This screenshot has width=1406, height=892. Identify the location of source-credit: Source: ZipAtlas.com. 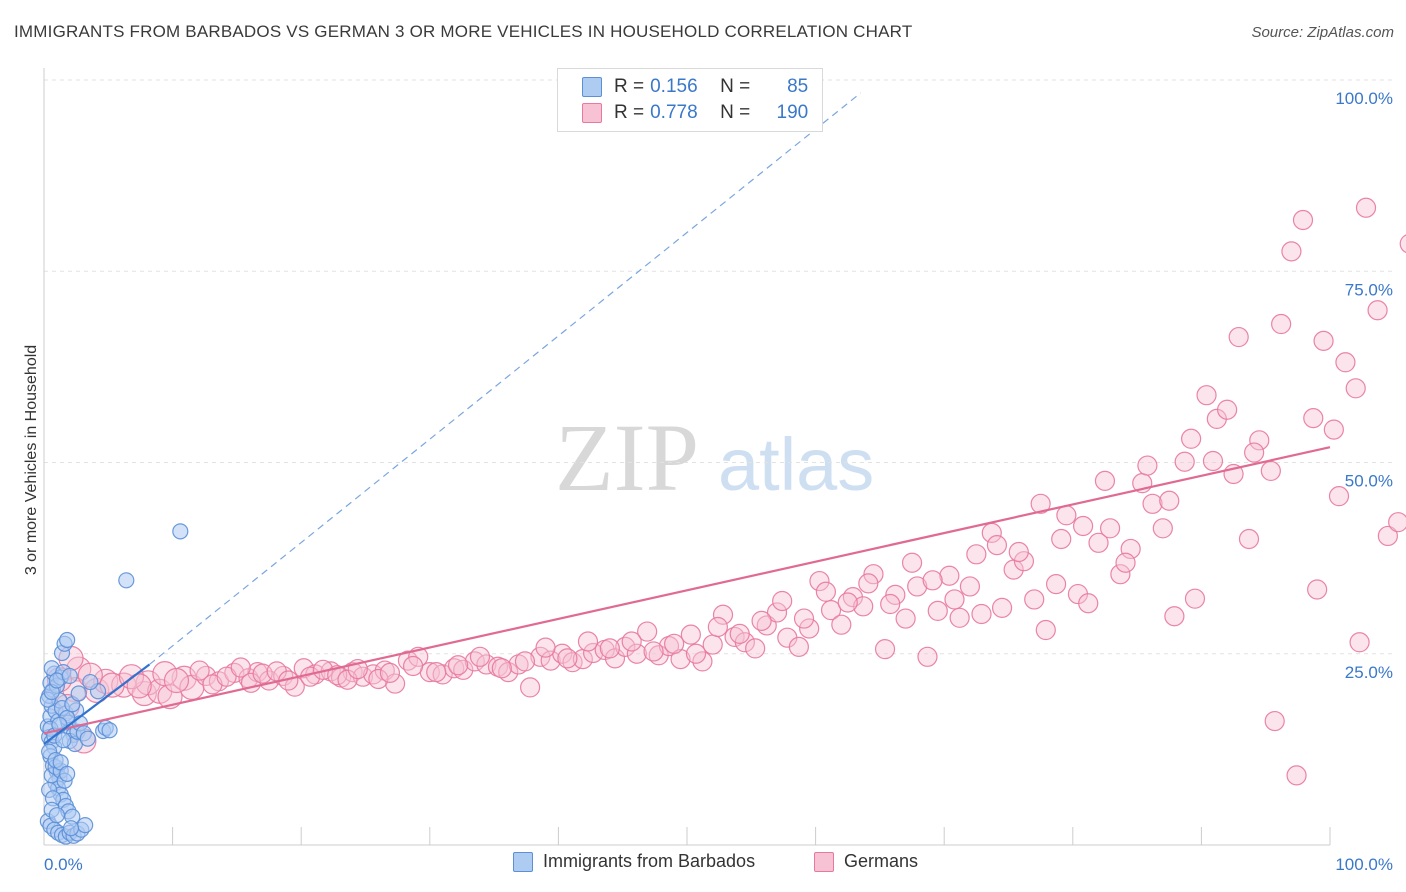
(1322, 32).